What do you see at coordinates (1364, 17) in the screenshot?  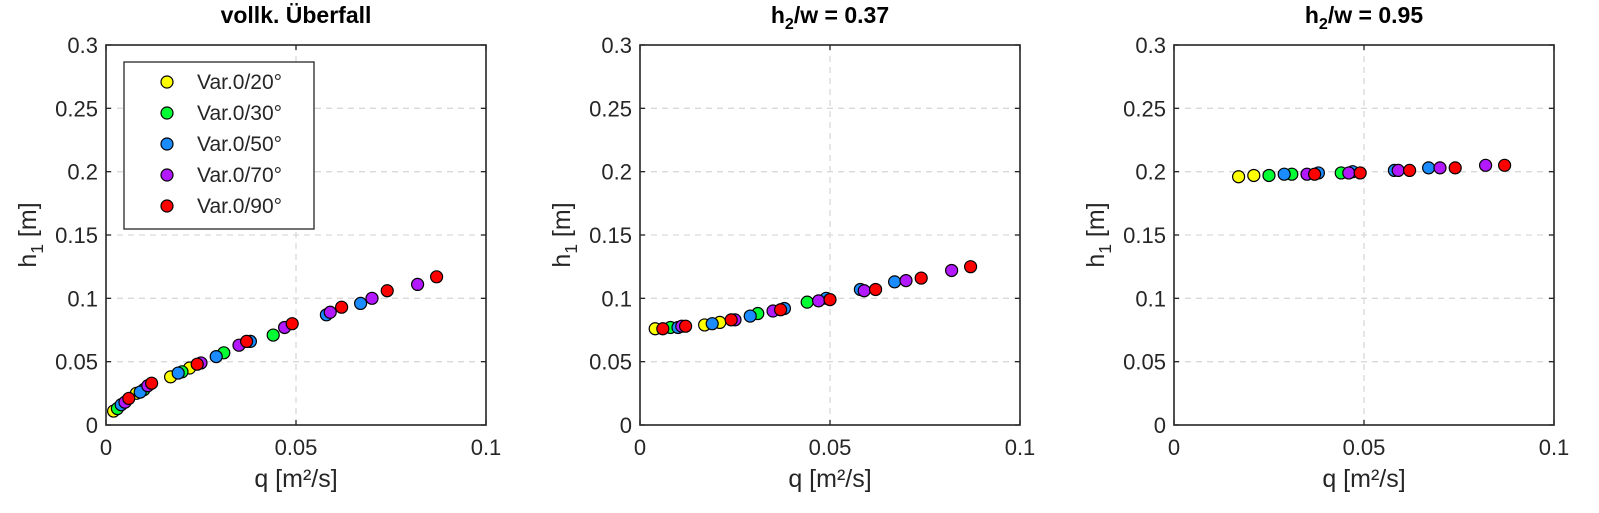 I see `chart-title: h2​/w = 0.95` at bounding box center [1364, 17].